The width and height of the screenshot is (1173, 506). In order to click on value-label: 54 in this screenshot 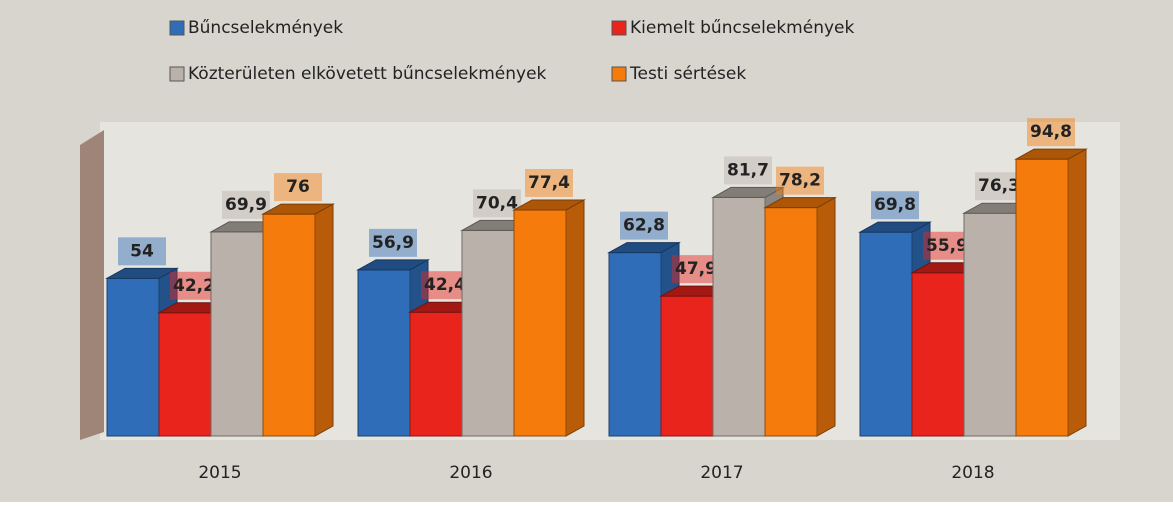, I will do `click(142, 251)`.